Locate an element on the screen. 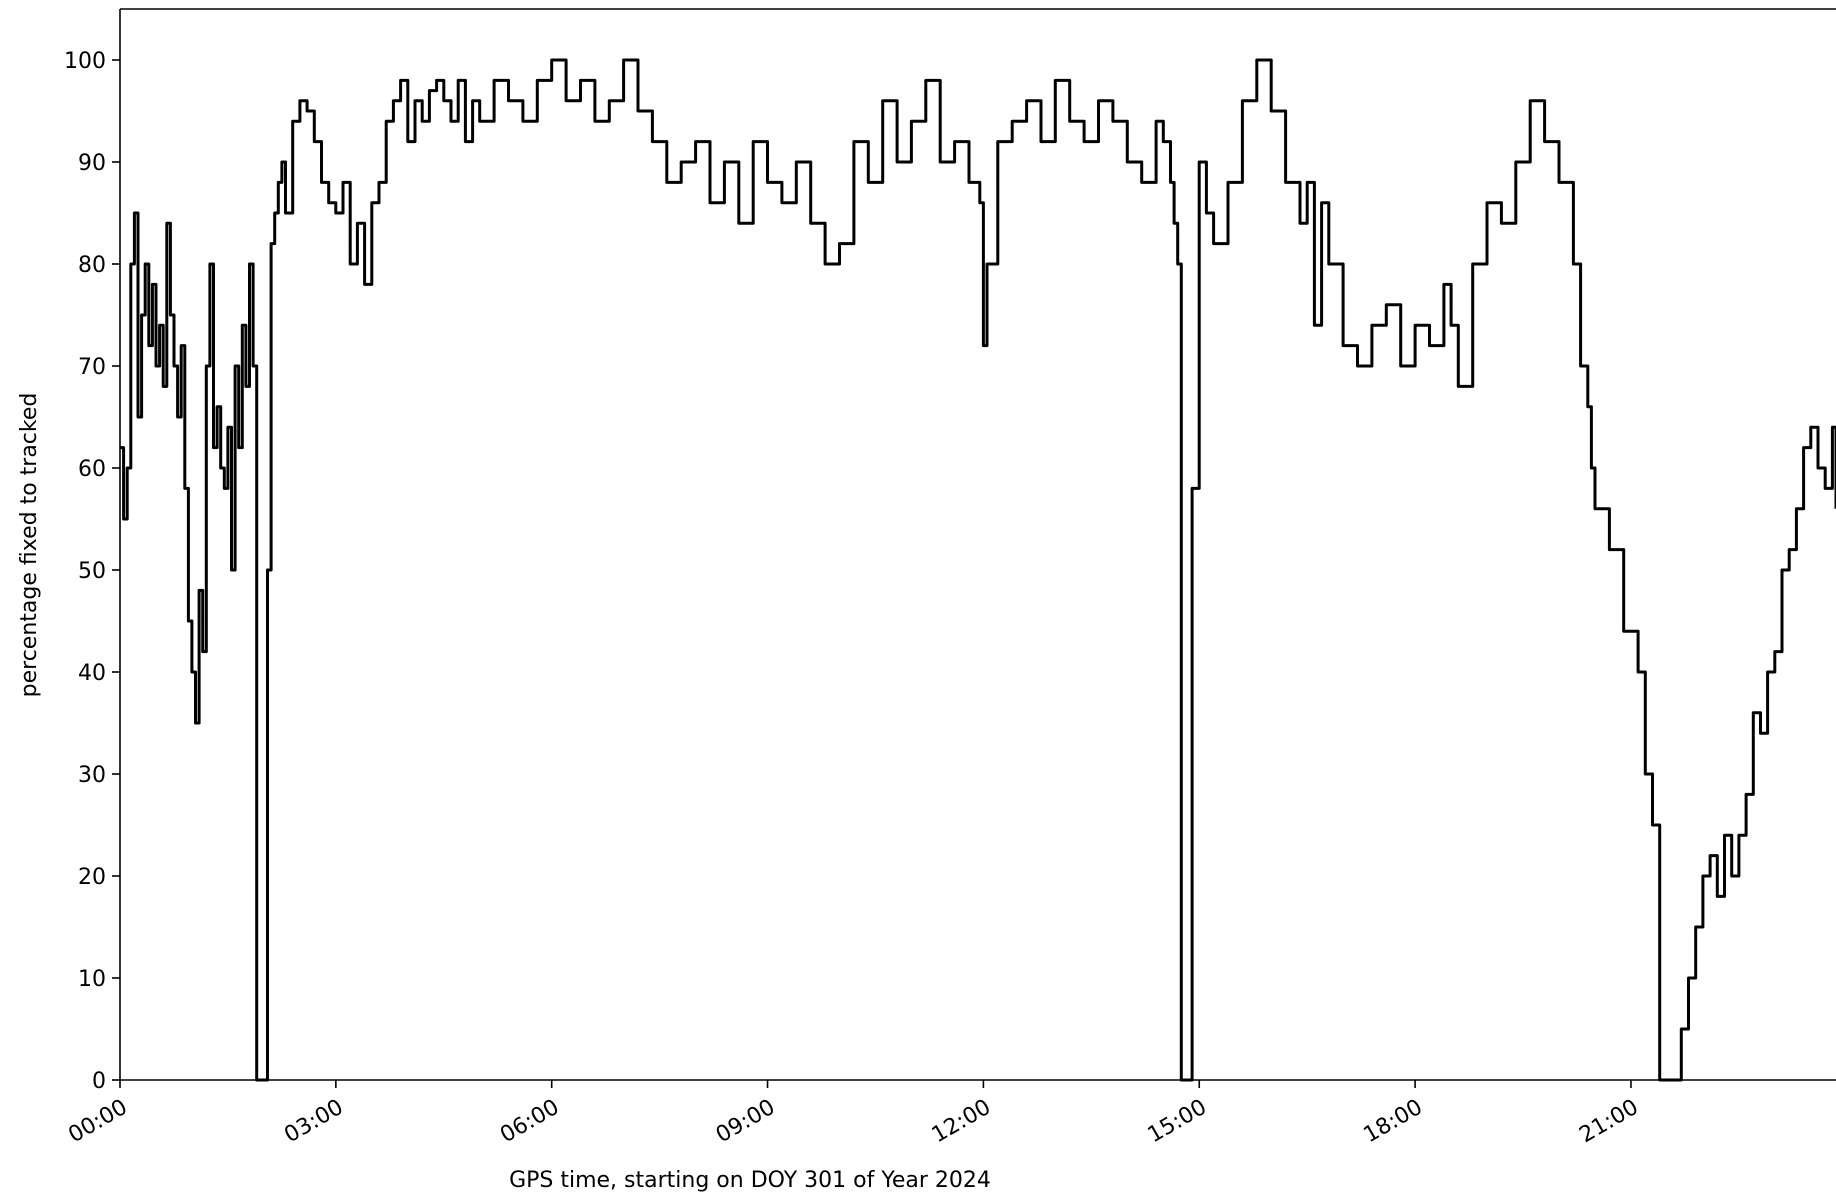 The width and height of the screenshot is (1836, 1199). y-tick-label: 20 is located at coordinates (92, 877).